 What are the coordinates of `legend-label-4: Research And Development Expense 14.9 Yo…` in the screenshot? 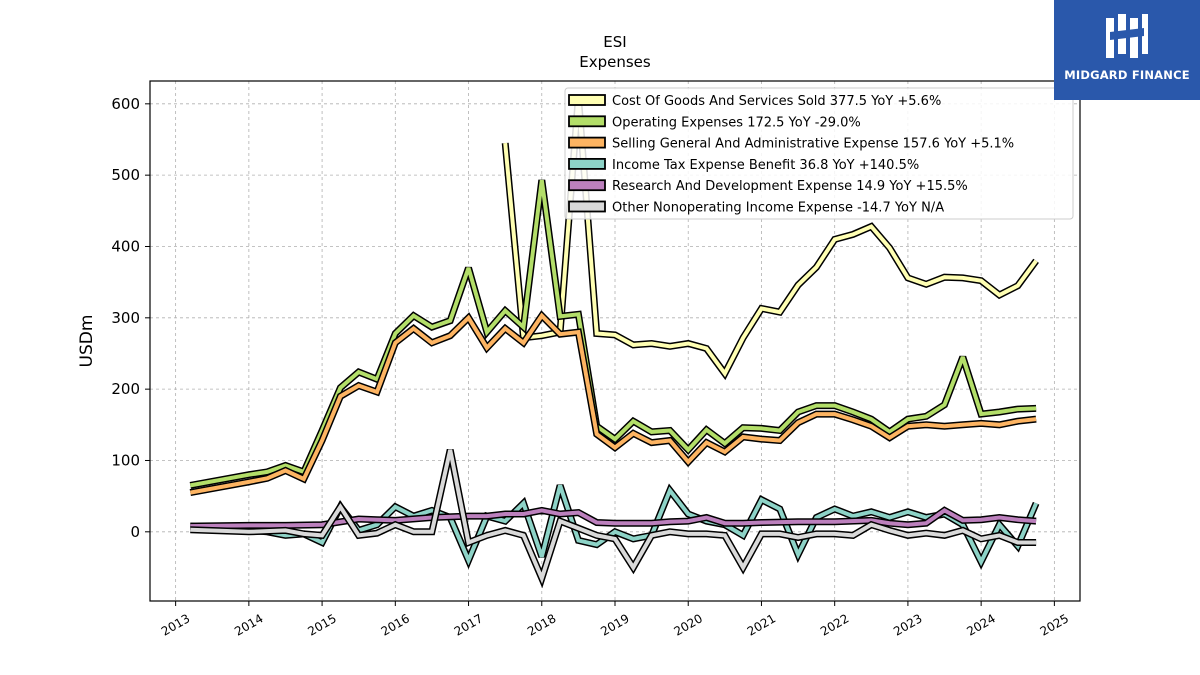 It's located at (790, 186).